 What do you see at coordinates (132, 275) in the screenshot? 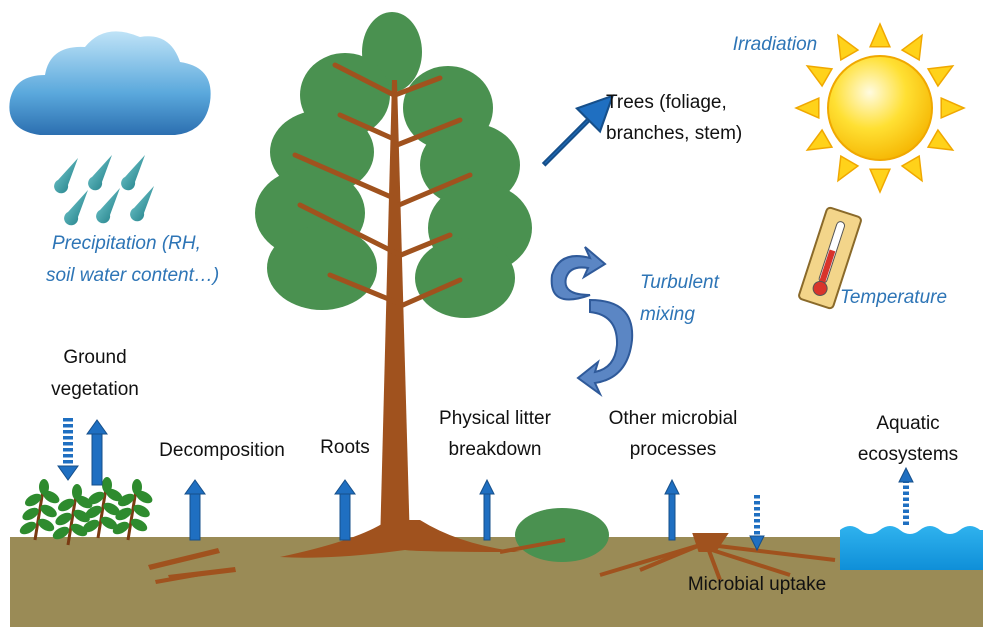
I see `label: soil water content…)` at bounding box center [132, 275].